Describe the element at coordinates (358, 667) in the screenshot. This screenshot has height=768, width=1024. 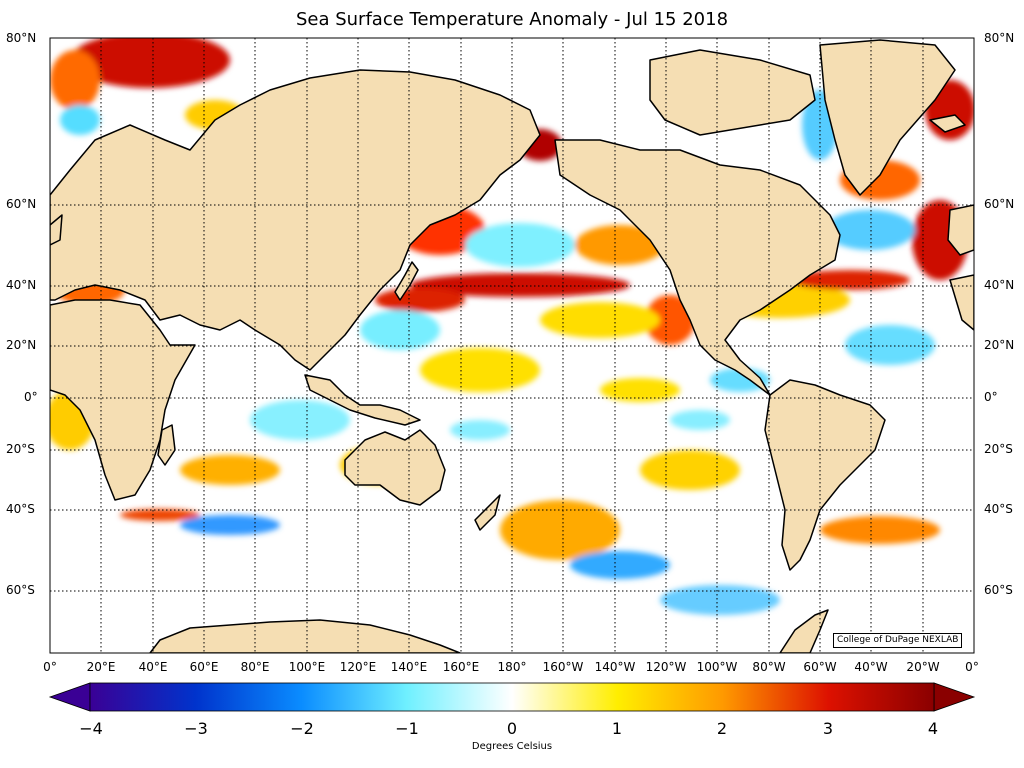
I see `lon-label: 120°E` at that location.